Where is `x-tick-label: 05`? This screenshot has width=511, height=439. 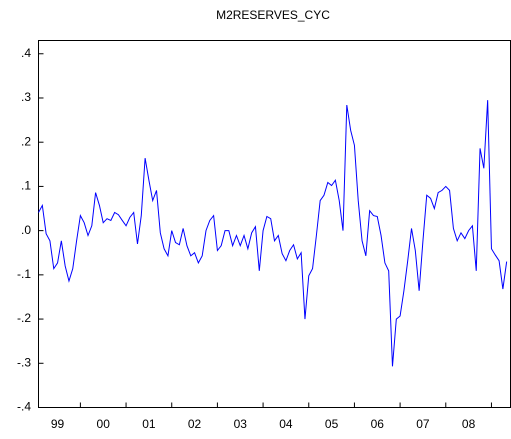
x-tick-label: 05 is located at coordinates (332, 424).